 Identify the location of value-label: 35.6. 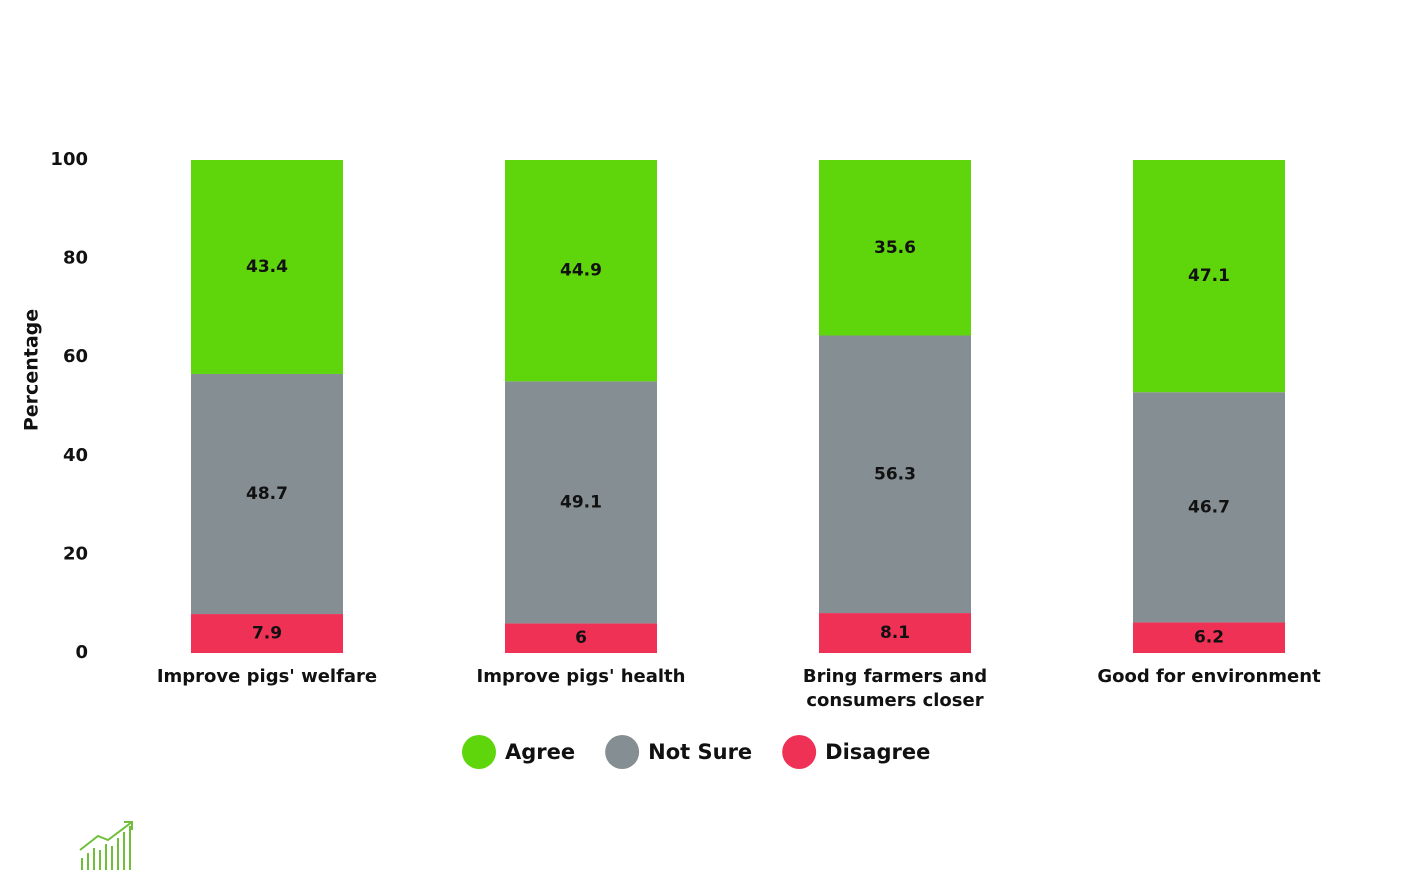
(895, 248).